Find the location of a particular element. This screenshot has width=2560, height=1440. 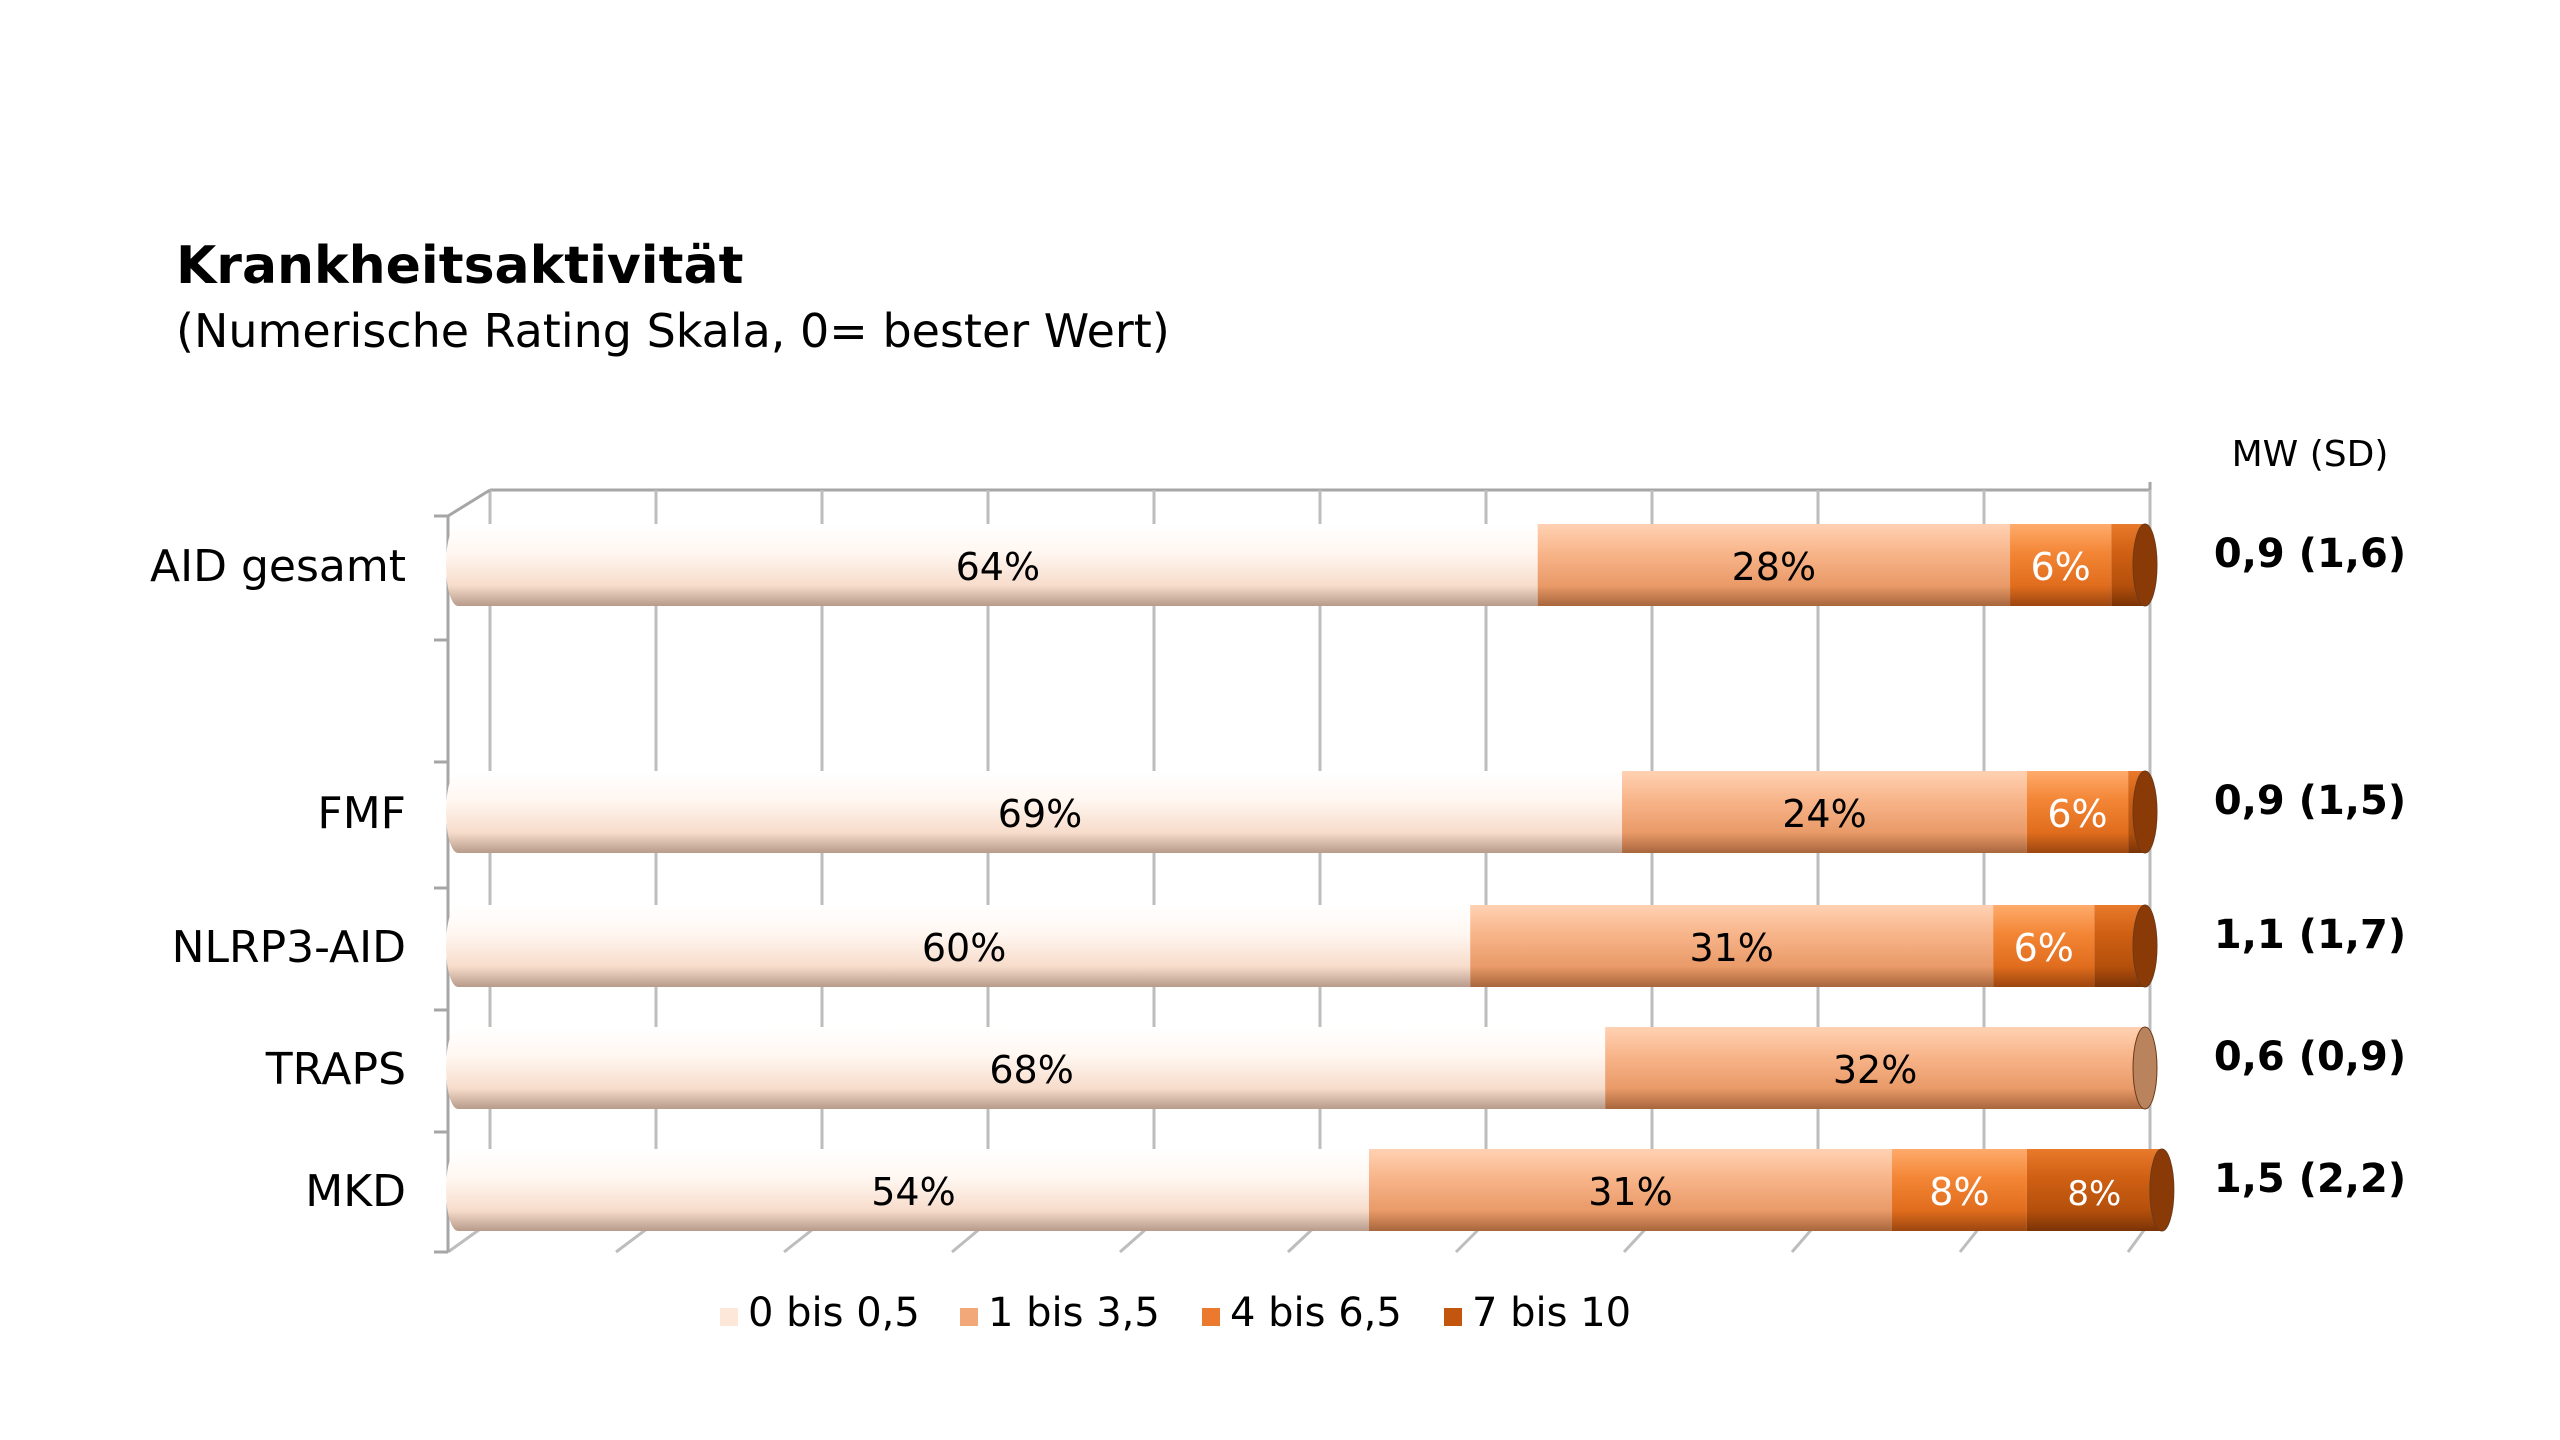

category-label-1: FMF is located at coordinates (361, 813).